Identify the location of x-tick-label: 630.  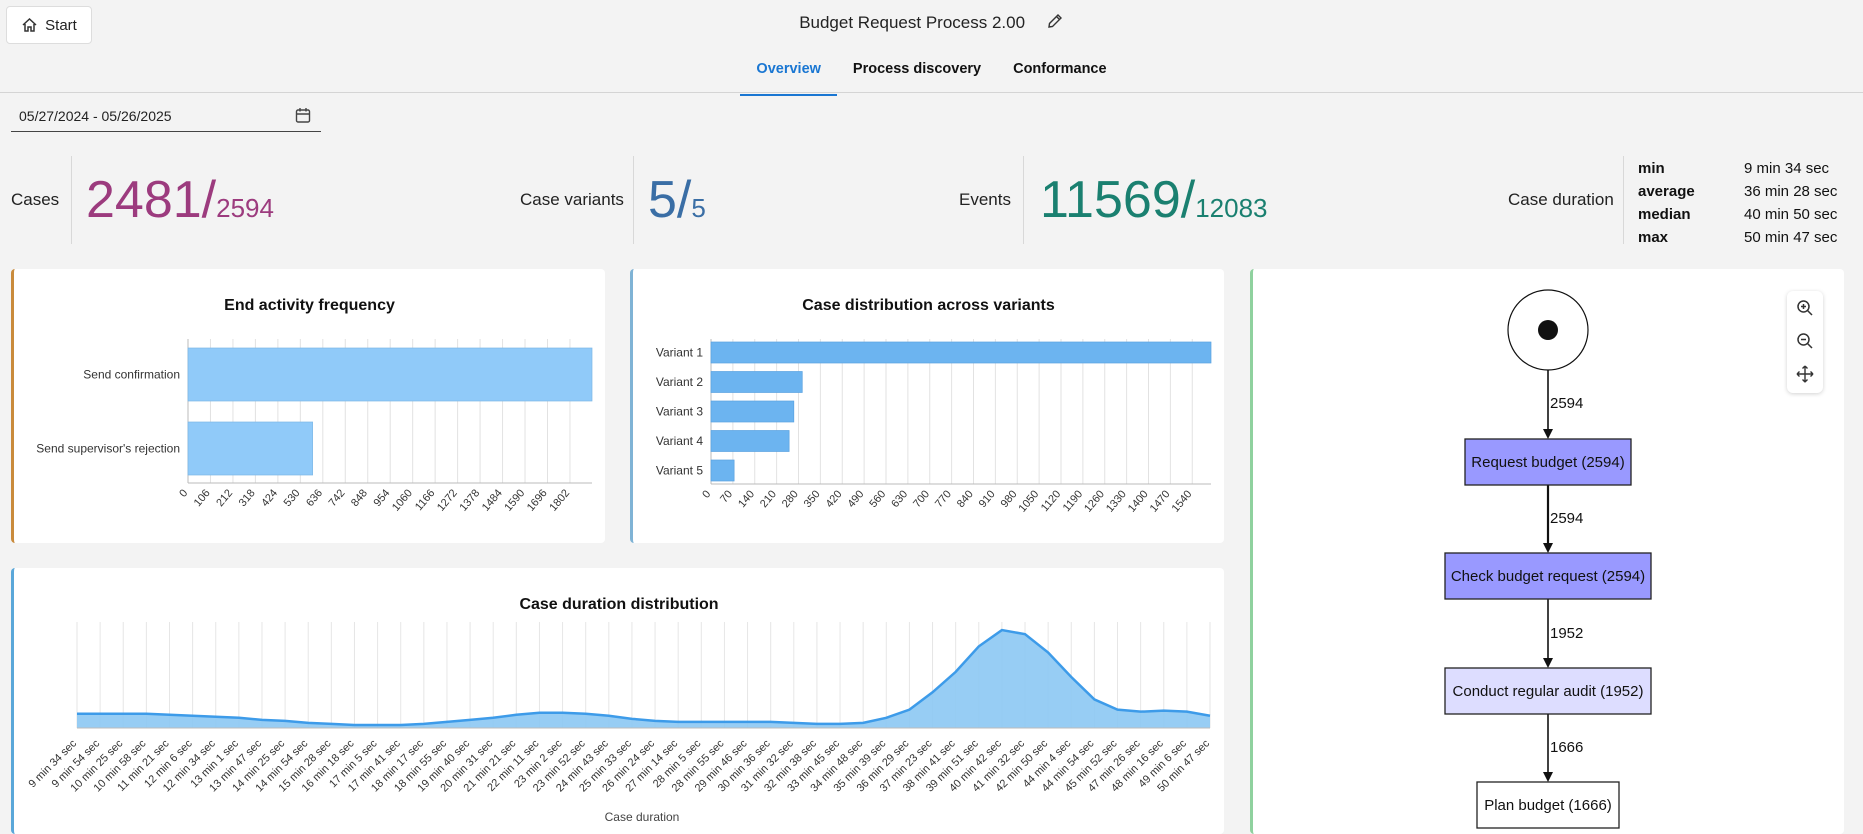
(899, 499).